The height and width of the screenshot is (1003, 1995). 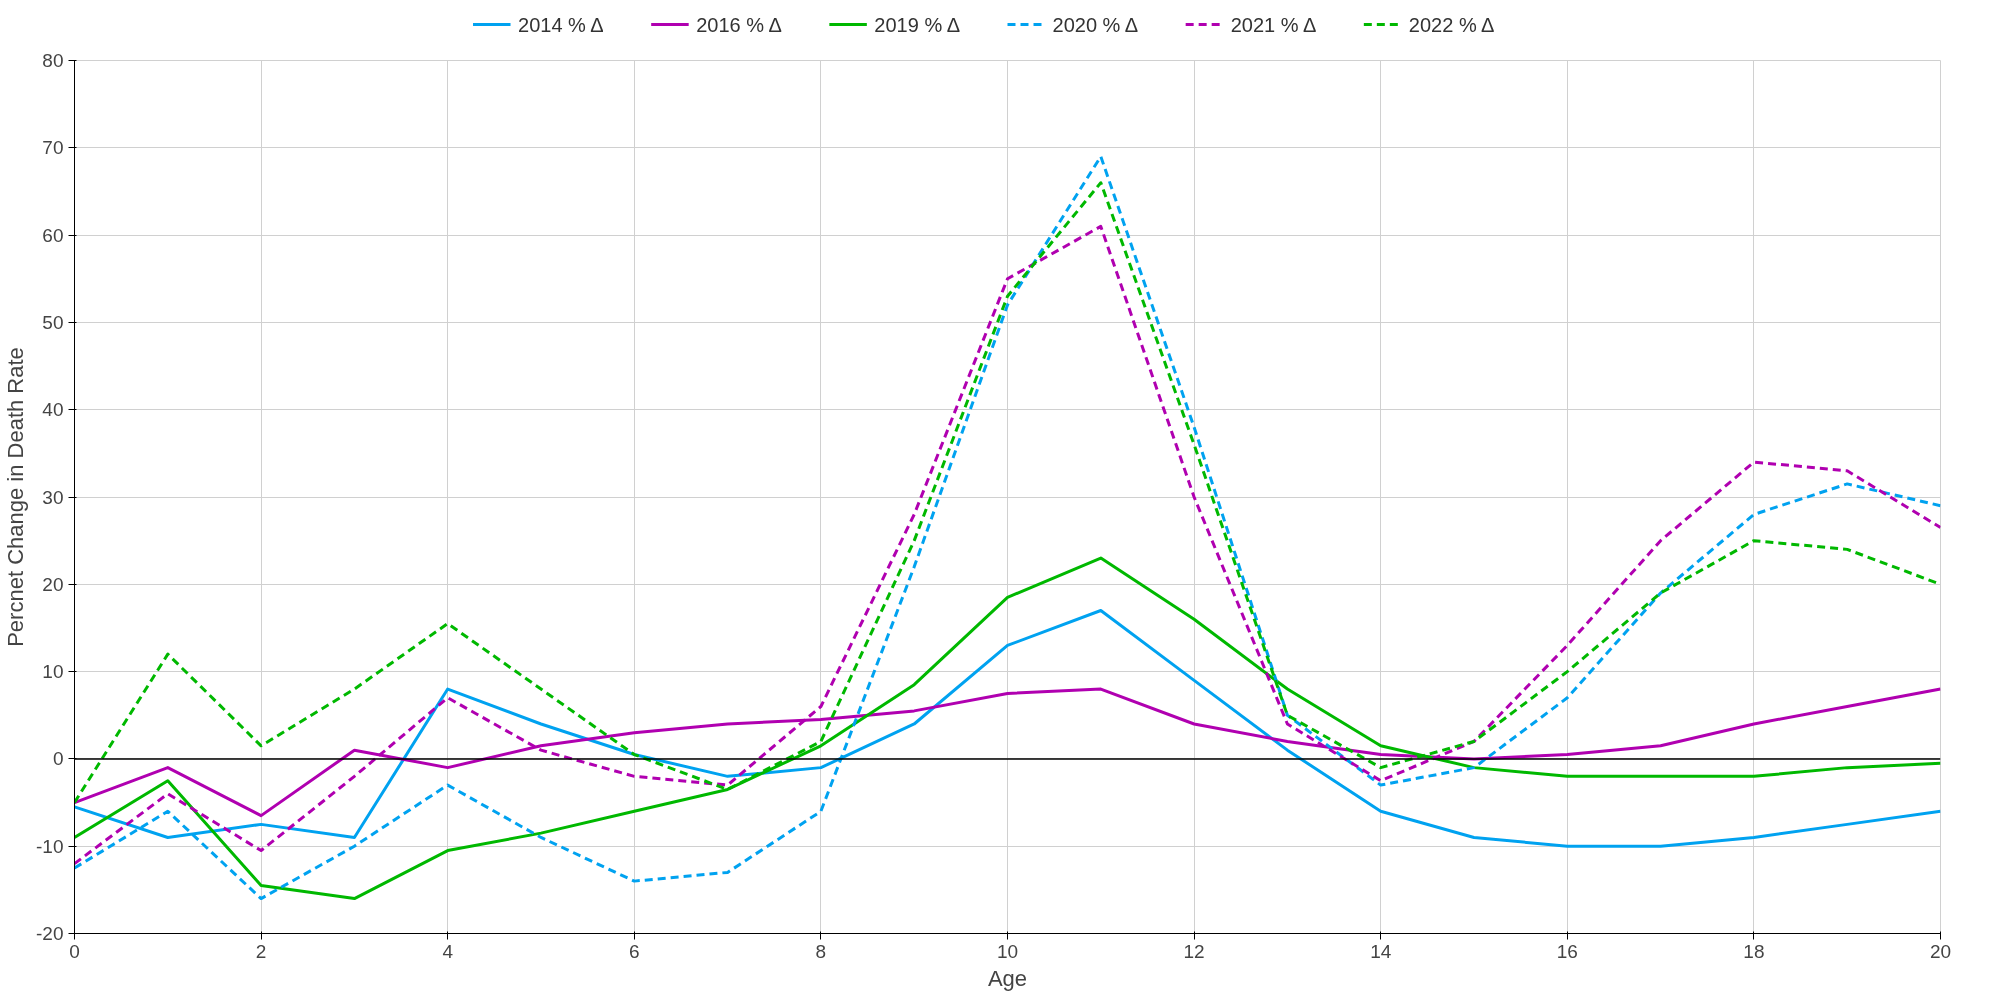 I want to click on y-tick-label: -10, so click(x=50, y=846).